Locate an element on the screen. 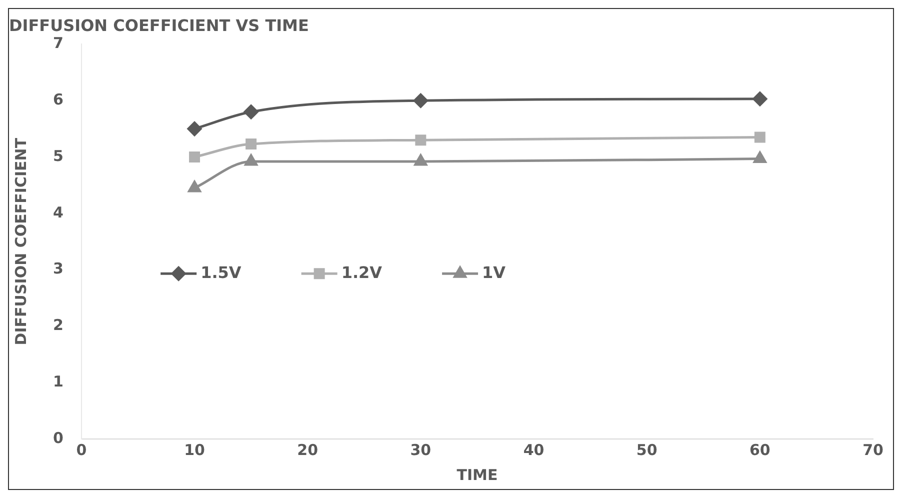 The height and width of the screenshot is (500, 904). y-tick-label: 3 is located at coordinates (58, 269).